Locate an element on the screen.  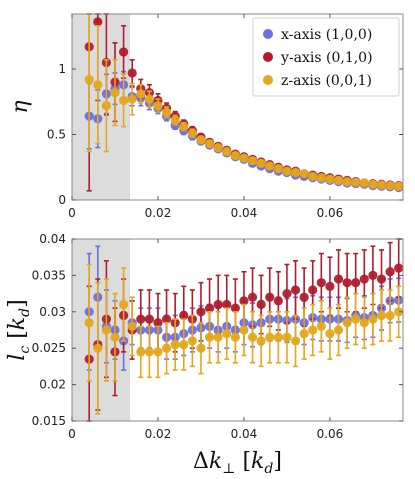
y-tick-label: 1 is located at coordinates (62, 69).